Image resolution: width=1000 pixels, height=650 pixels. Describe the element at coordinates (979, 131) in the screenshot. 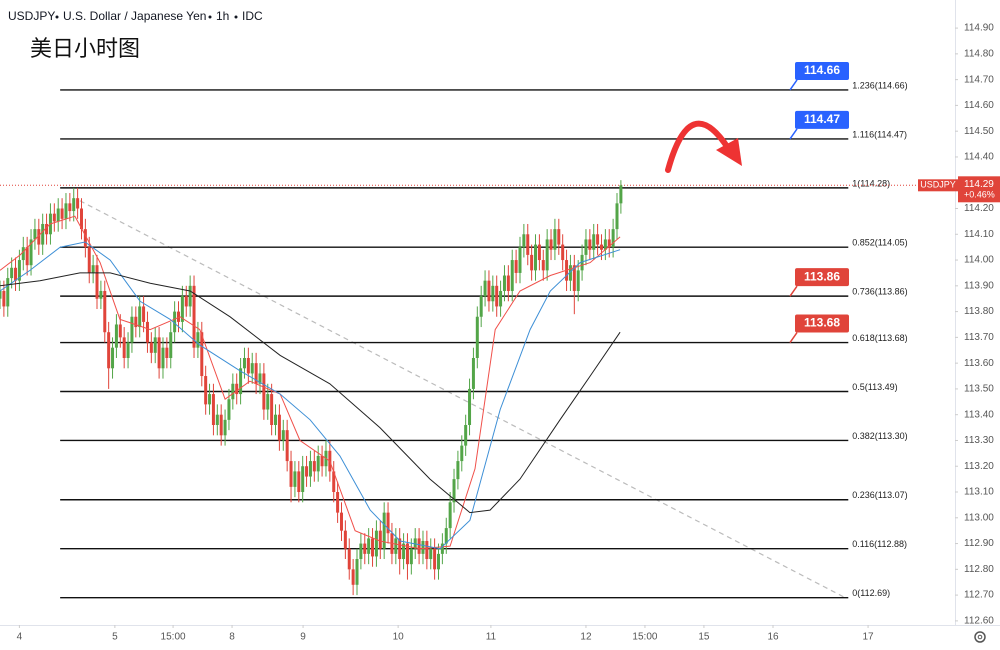

I see `y-tick-label: 114.50` at that location.